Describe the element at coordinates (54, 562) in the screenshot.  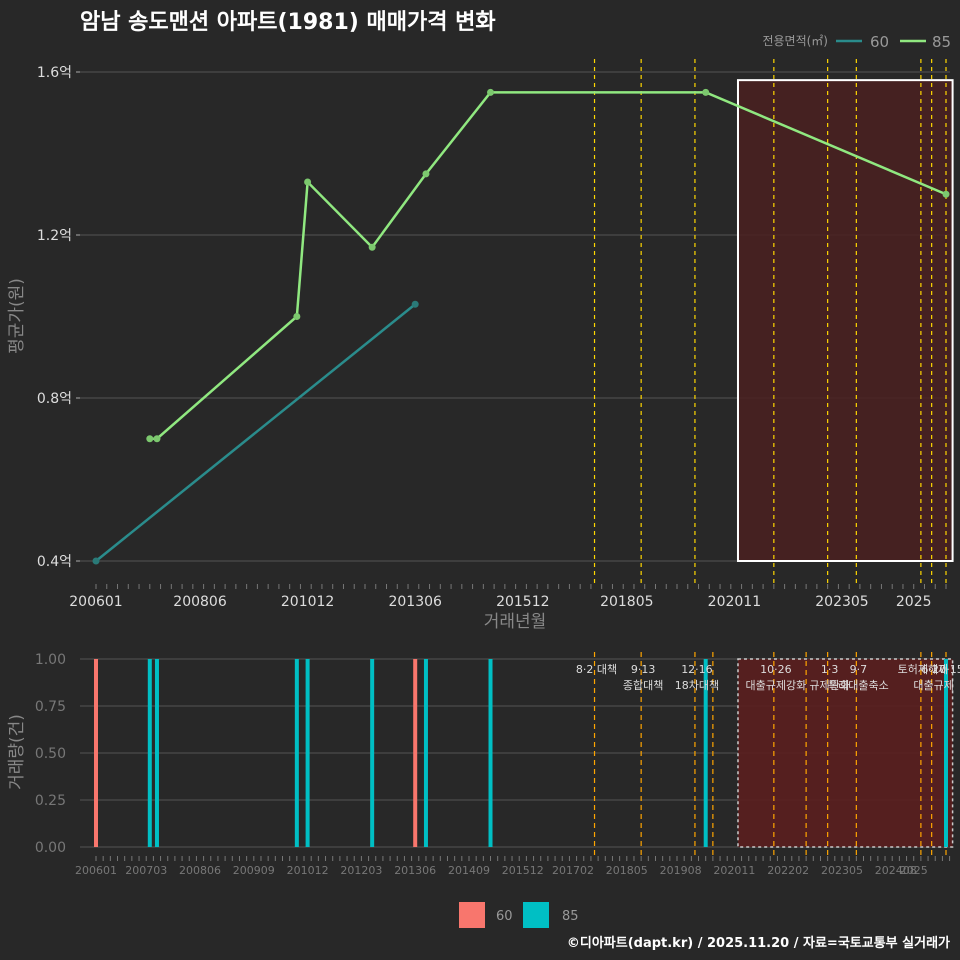
I see `price-y-tick-label: 0.4억` at that location.